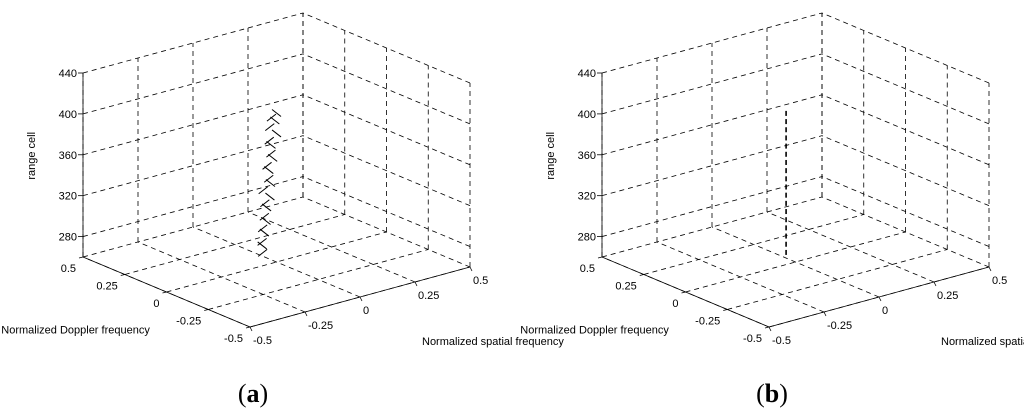 The image size is (1024, 416). What do you see at coordinates (772, 393) in the screenshot?
I see `panel-caption: (b)` at bounding box center [772, 393].